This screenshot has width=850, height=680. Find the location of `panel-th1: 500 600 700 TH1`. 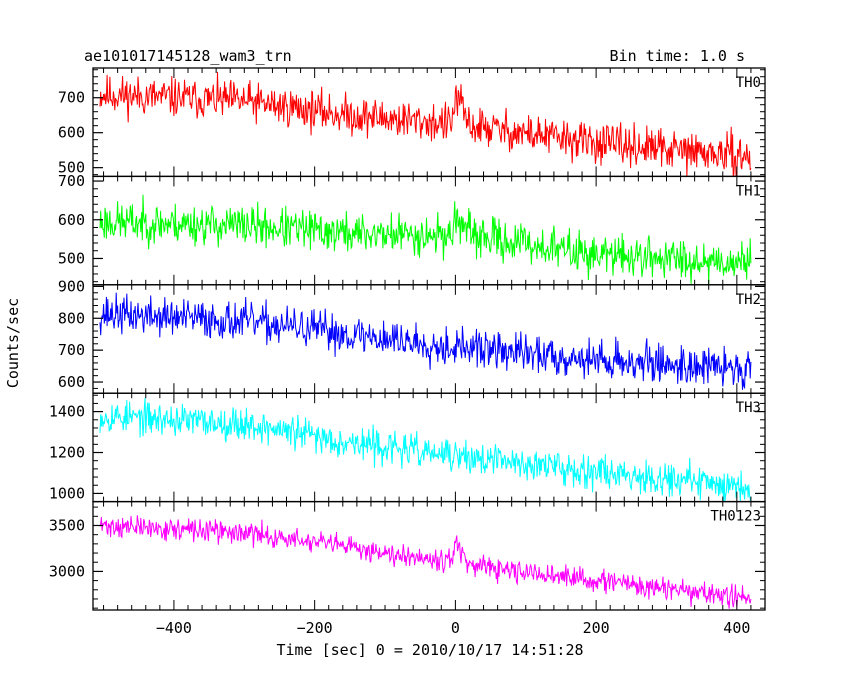

panel-th1: 500 600 700 TH1 is located at coordinates (412, 229).